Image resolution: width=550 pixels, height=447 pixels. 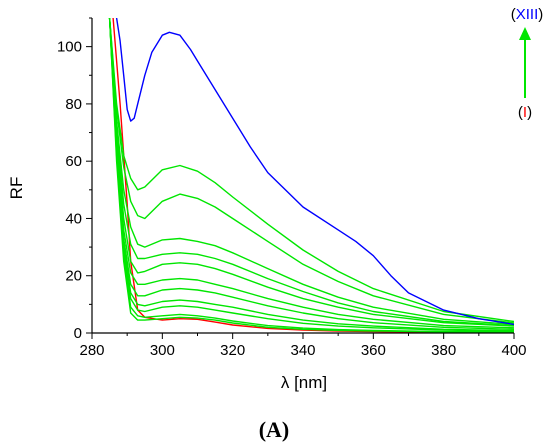 I want to click on y-tick-label-40: 40, so click(x=73, y=218).